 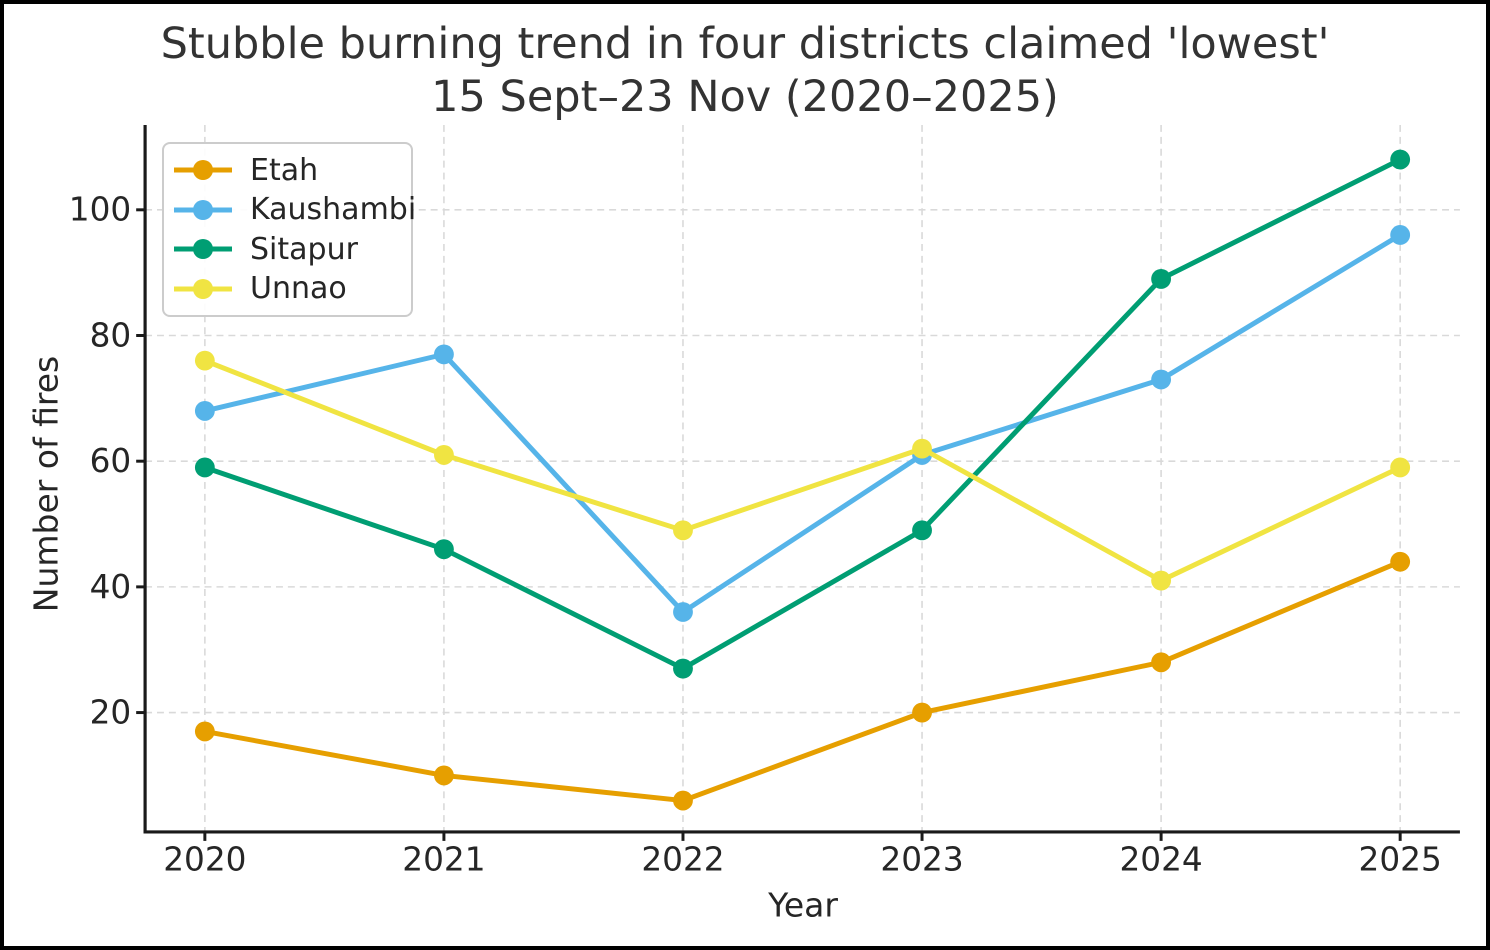 I want to click on y-tick-label-40: 40, so click(x=111, y=587).